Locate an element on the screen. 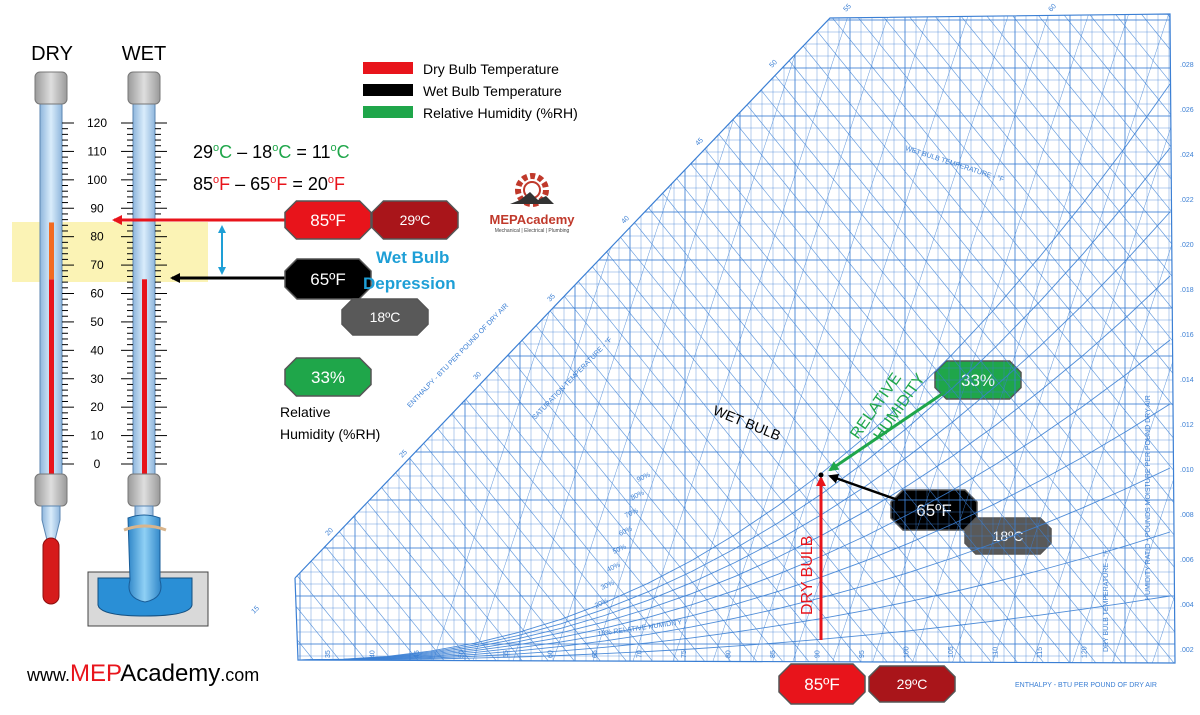  dry-bulb-tick: 55 is located at coordinates (506, 654).